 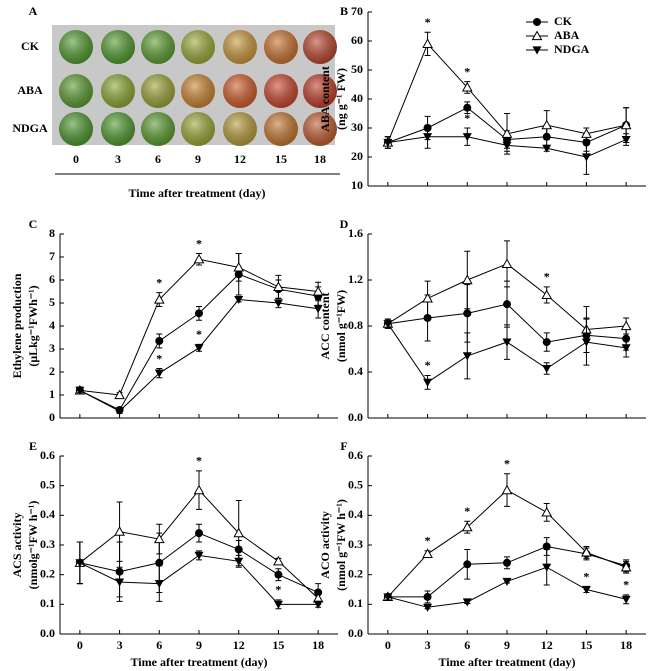 What do you see at coordinates (572, 49) in the screenshot?
I see `legend-label: NDGA` at bounding box center [572, 49].